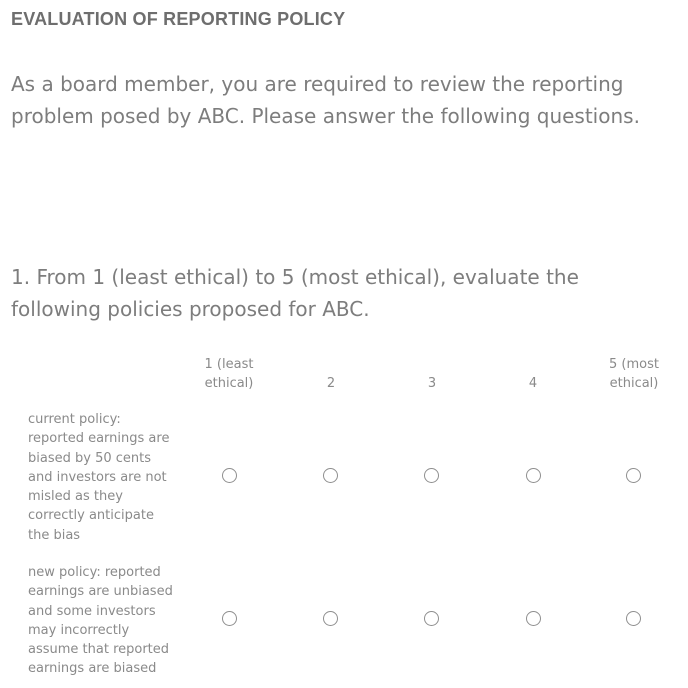 This screenshot has height=688, width=688. I want to click on column-header-4: 4, so click(533, 383).